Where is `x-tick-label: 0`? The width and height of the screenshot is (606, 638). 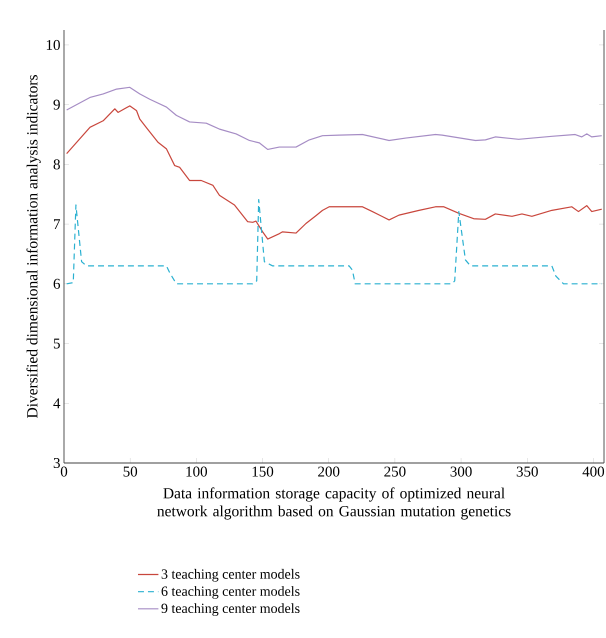 x-tick-label: 0 is located at coordinates (64, 471).